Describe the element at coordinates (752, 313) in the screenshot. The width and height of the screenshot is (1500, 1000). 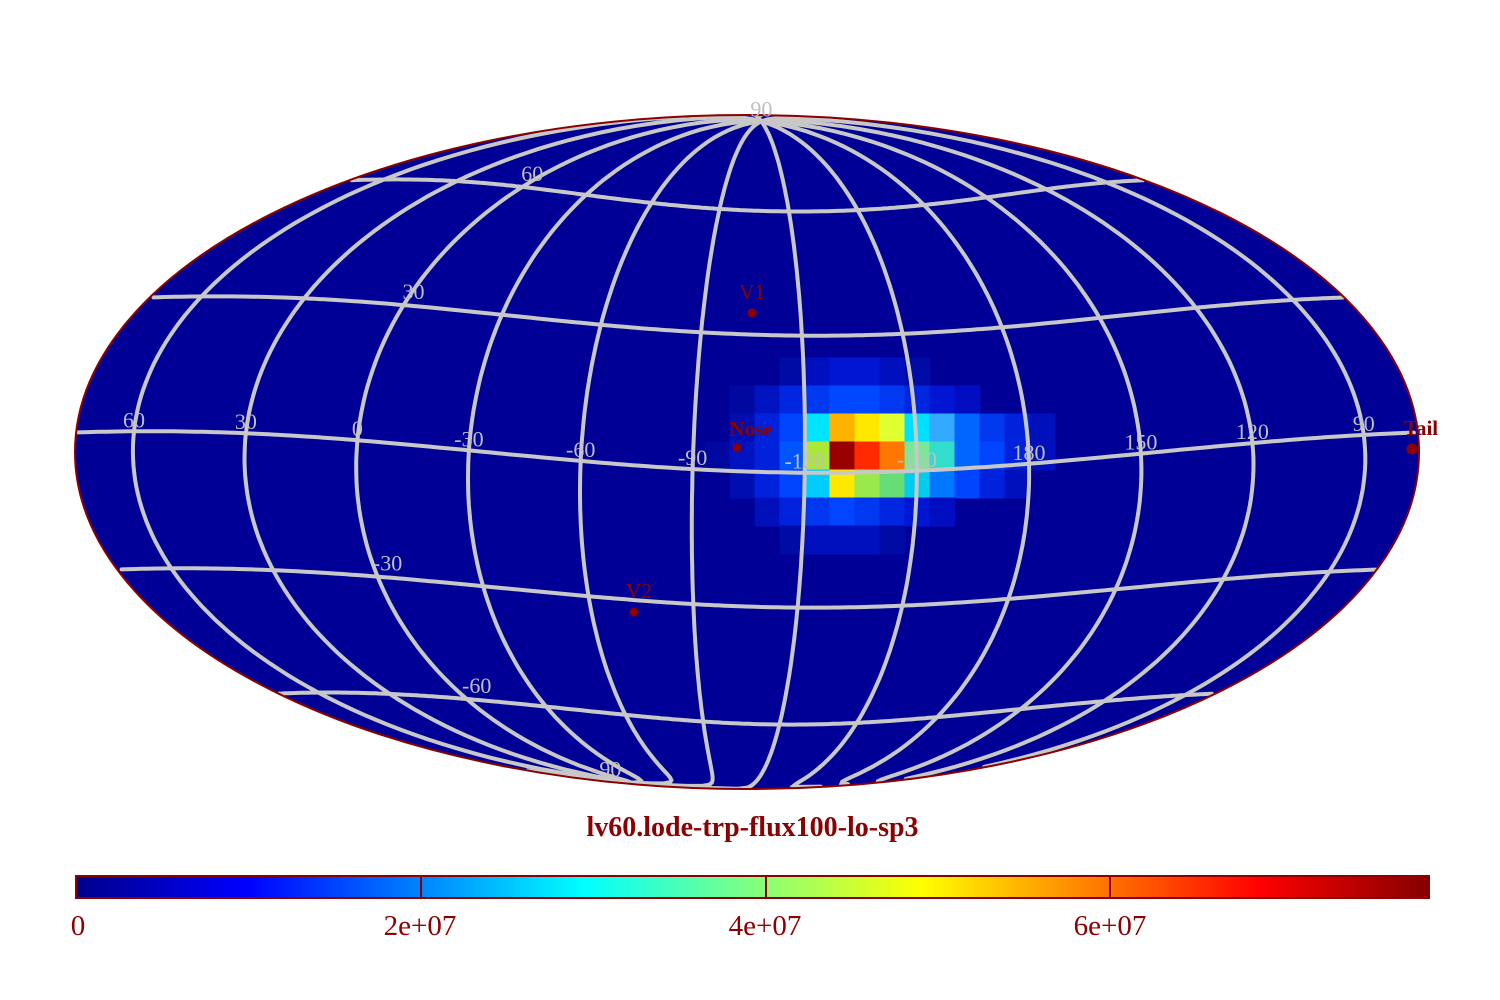
I see `marker-dot-v1` at that location.